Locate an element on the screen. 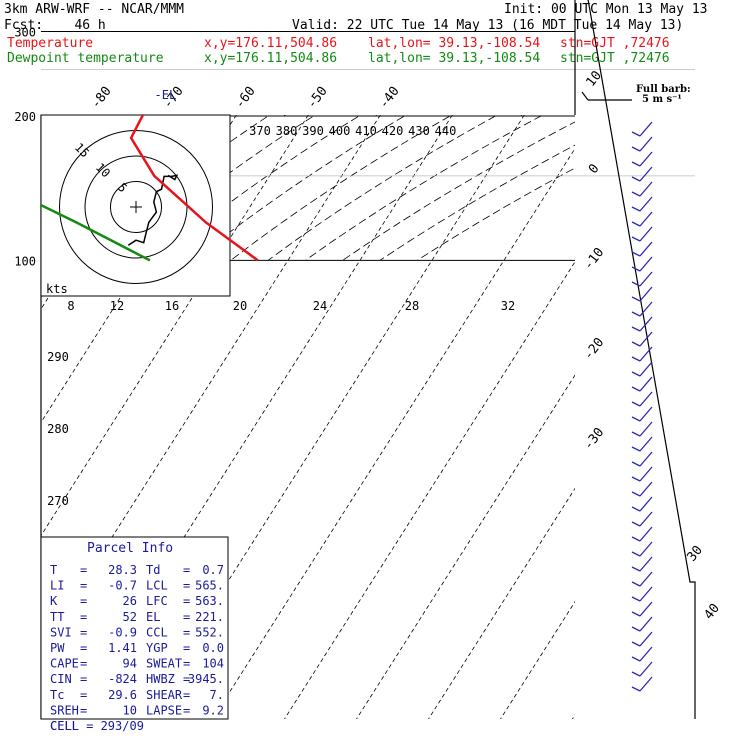 Image resolution: width=740 pixels, height=740 pixels. parcel-label-2: LFC is located at coordinates (157, 601).